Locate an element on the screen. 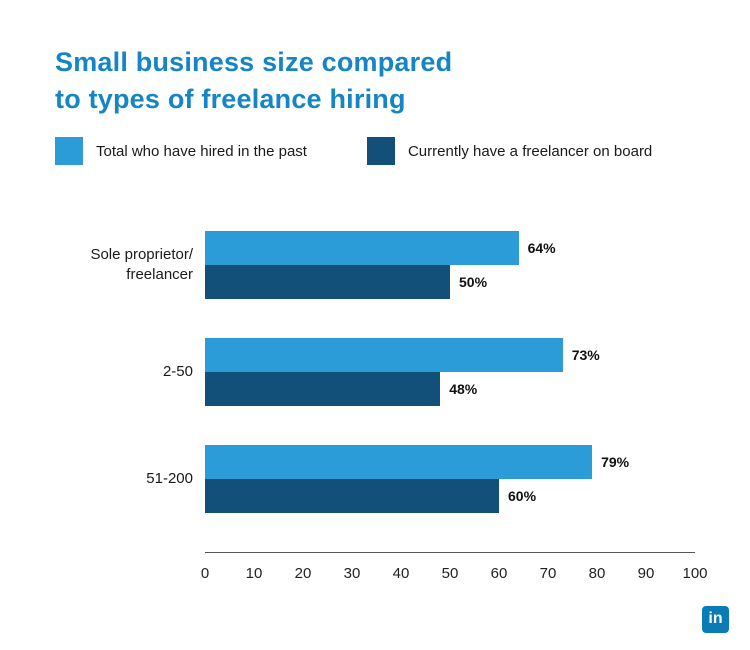 The image size is (750, 650). axis-spacer is located at coordinates (130, 574).